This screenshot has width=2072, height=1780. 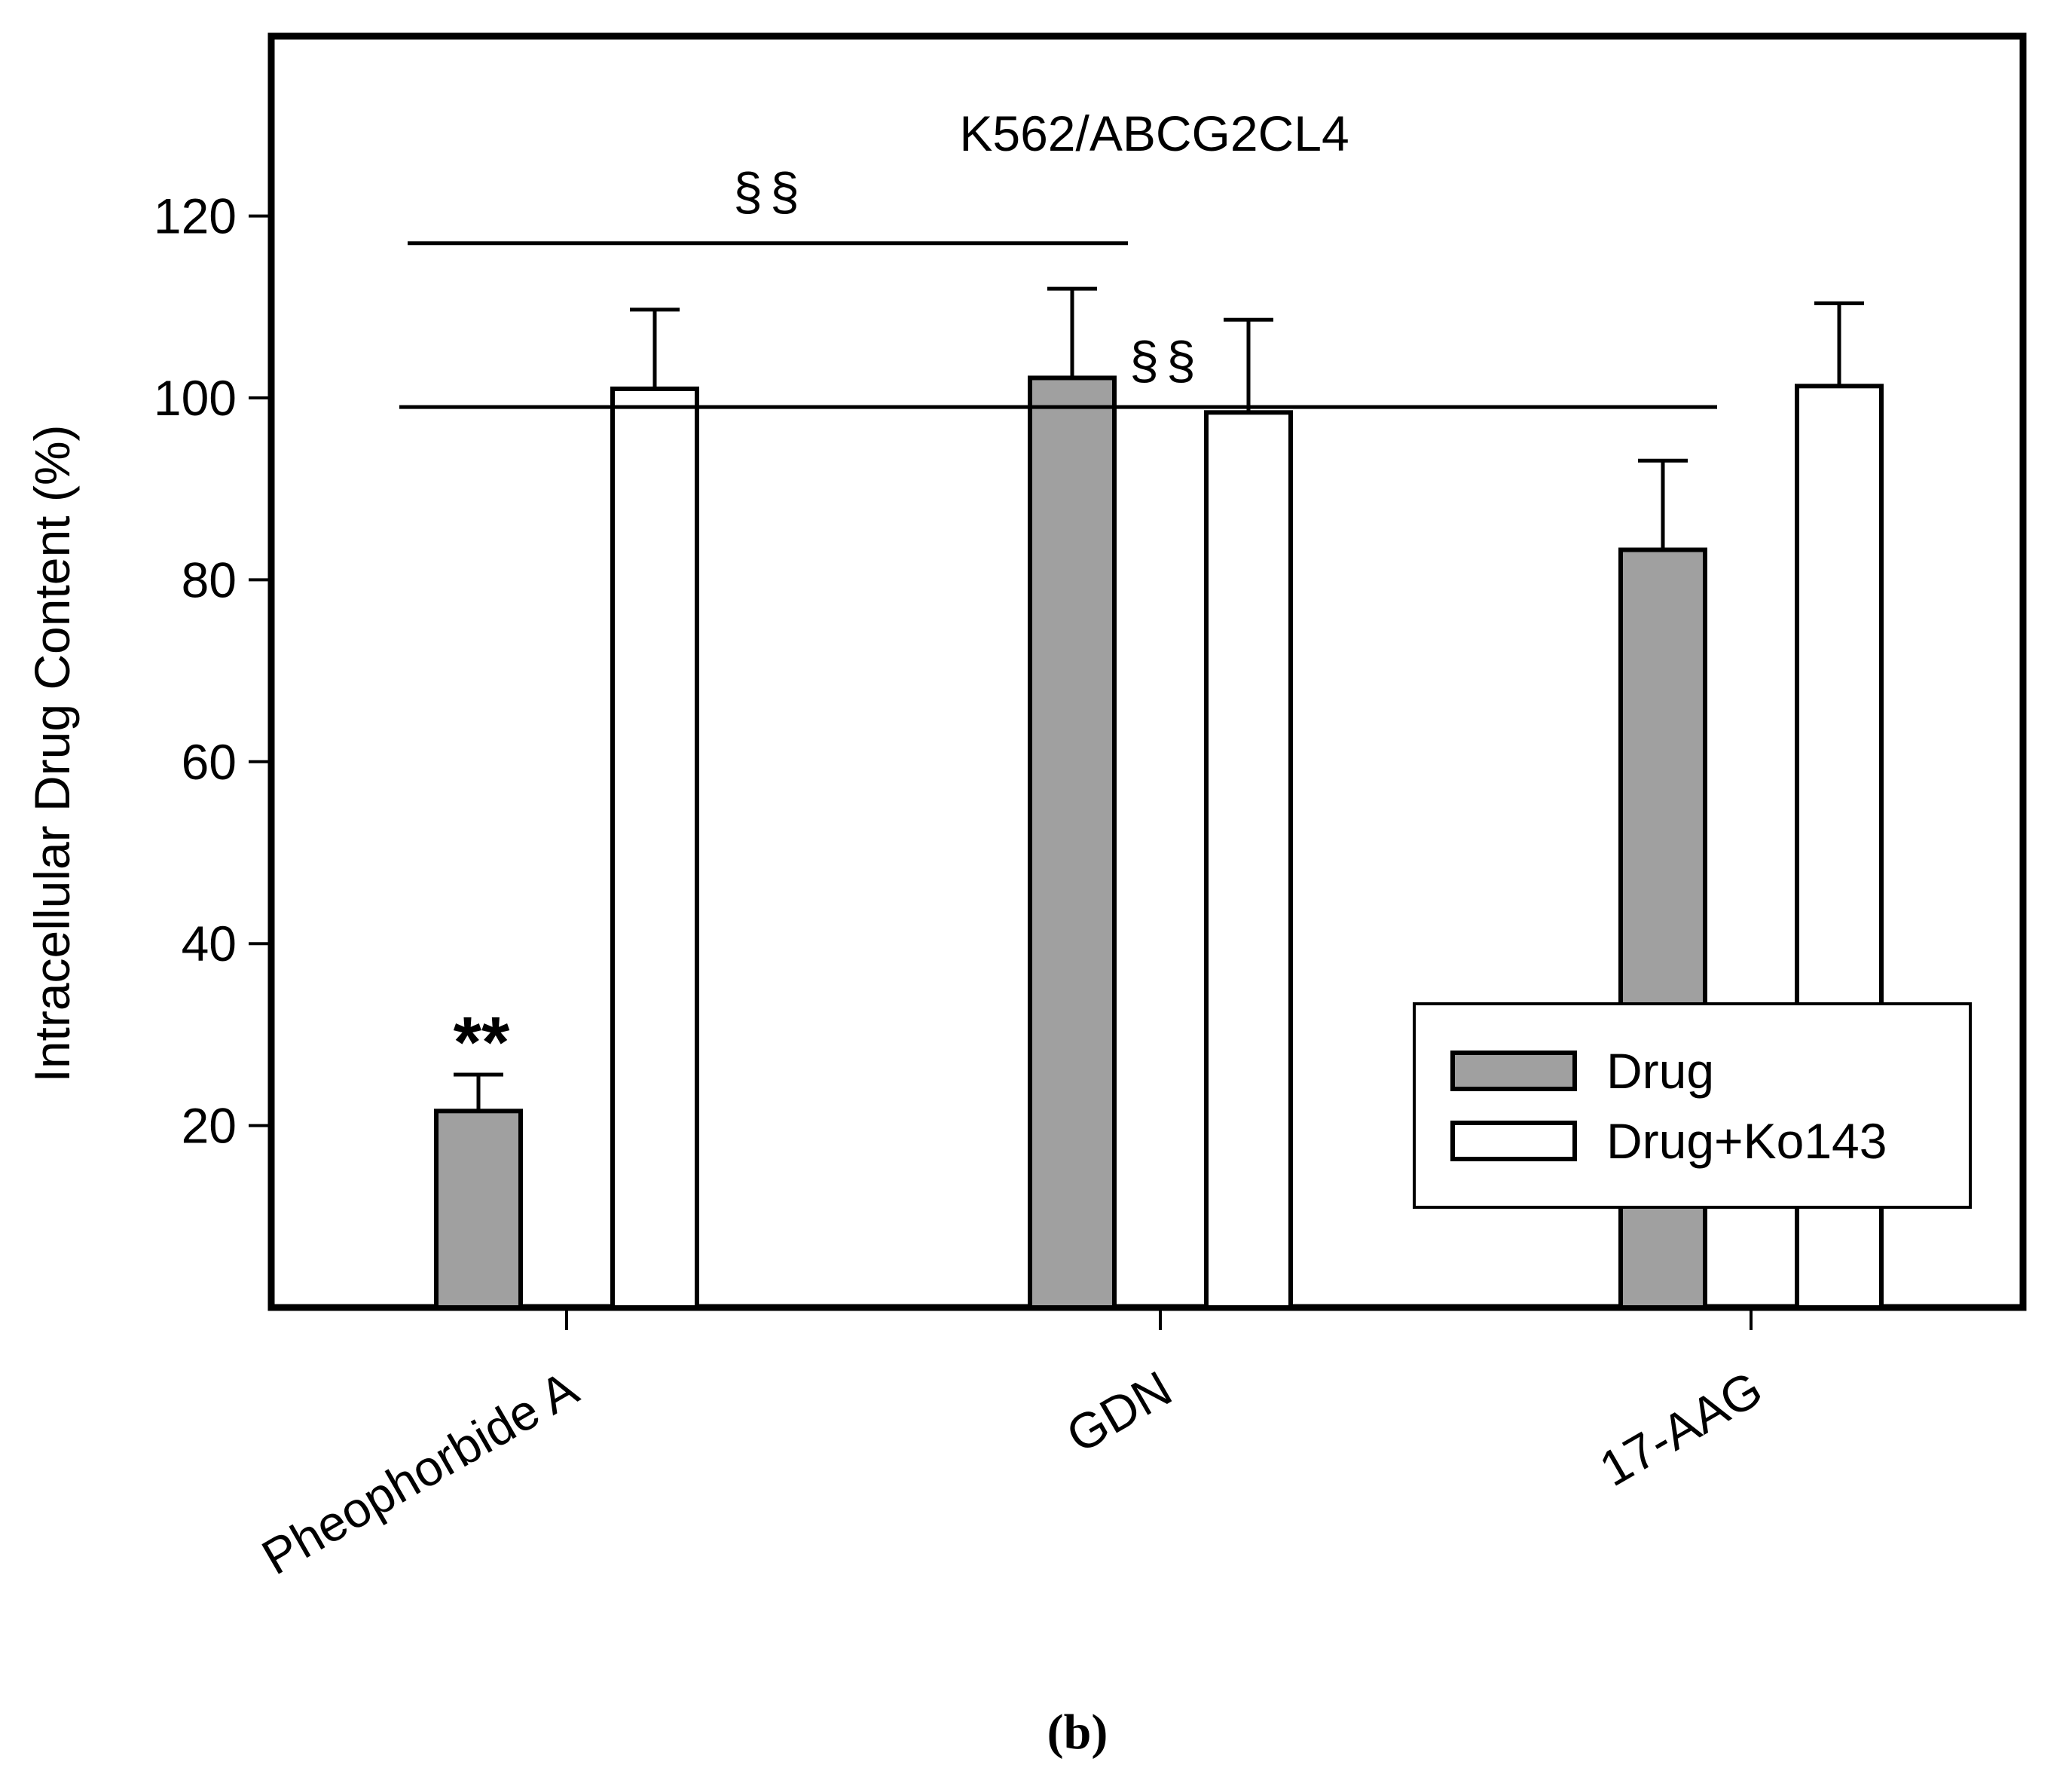 I want to click on significance-asterisks: **, so click(x=482, y=1042).